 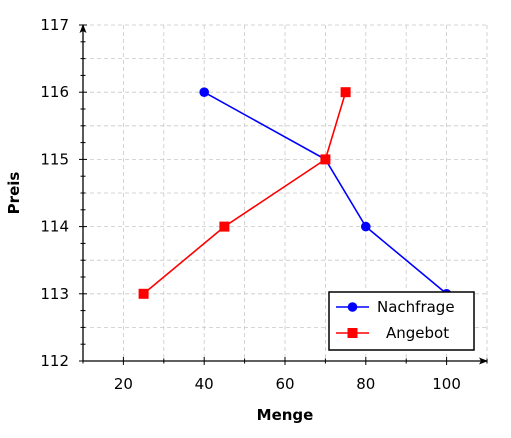 I want to click on legend-box, so click(x=401, y=321).